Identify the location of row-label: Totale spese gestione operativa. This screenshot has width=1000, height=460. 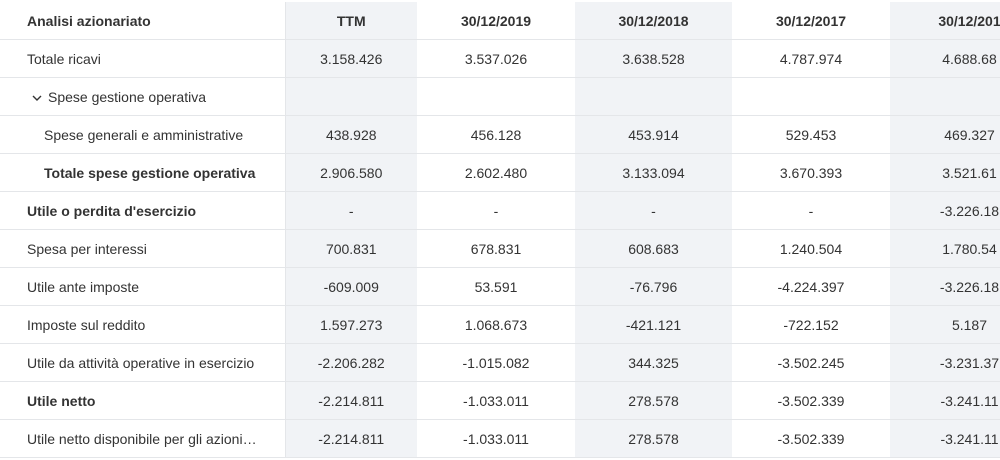
(143, 172).